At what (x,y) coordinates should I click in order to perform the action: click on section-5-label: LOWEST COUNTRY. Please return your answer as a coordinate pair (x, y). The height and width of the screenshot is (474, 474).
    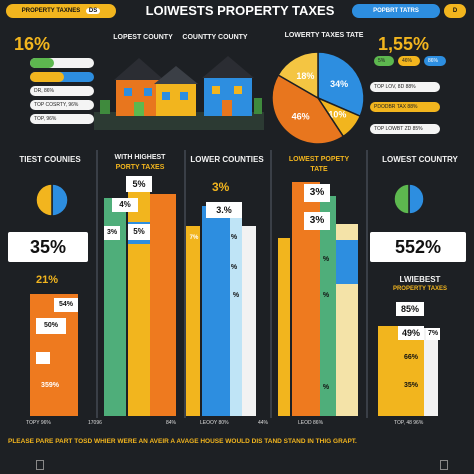
    Looking at the image, I should click on (420, 159).